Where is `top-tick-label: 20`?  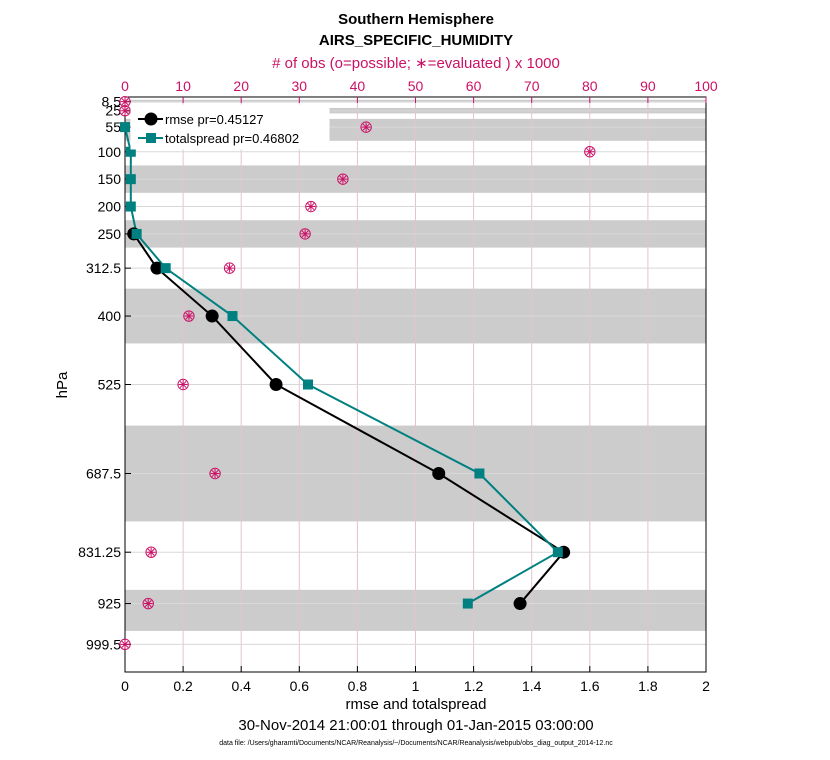
top-tick-label: 20 is located at coordinates (241, 86).